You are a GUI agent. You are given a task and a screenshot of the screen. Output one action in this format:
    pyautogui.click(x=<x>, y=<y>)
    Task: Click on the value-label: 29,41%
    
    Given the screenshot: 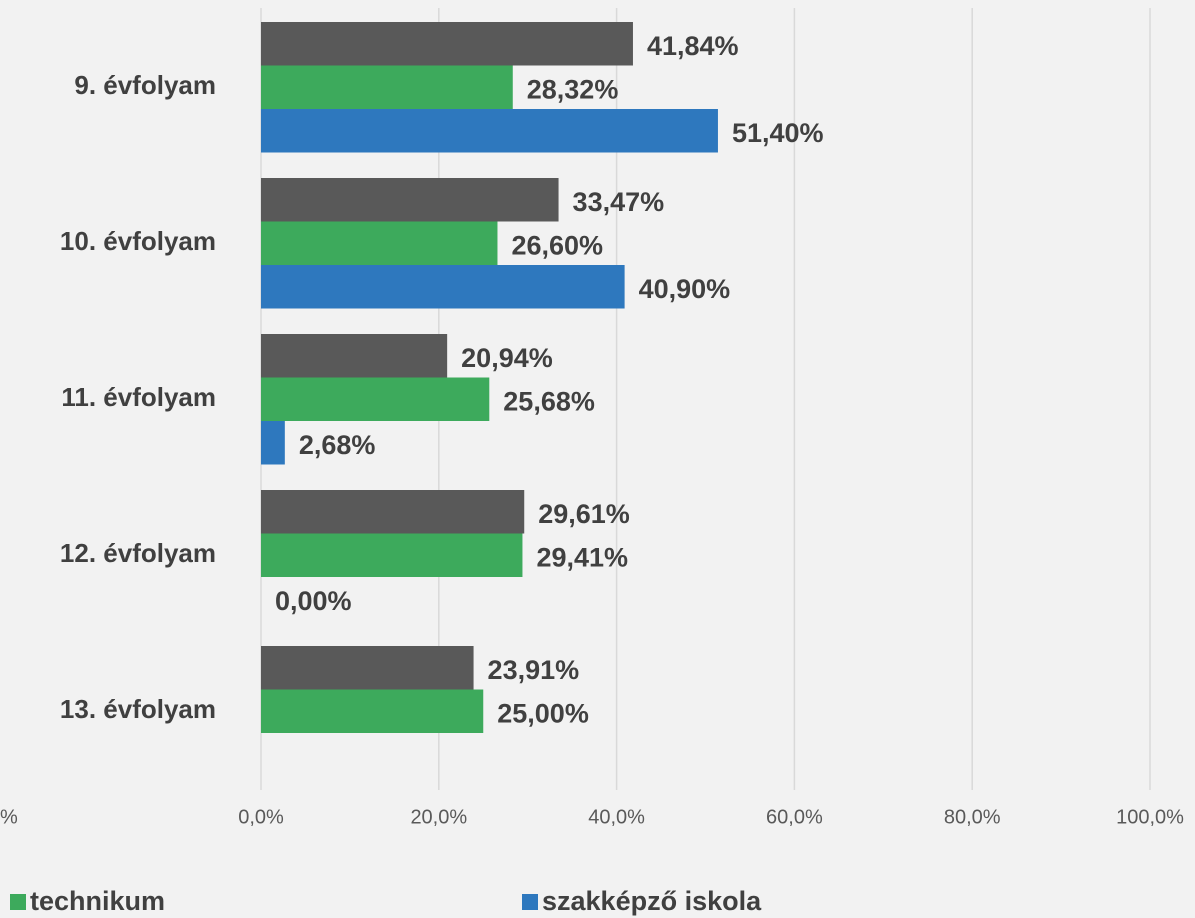 What is the action you would take?
    pyautogui.click(x=582, y=557)
    